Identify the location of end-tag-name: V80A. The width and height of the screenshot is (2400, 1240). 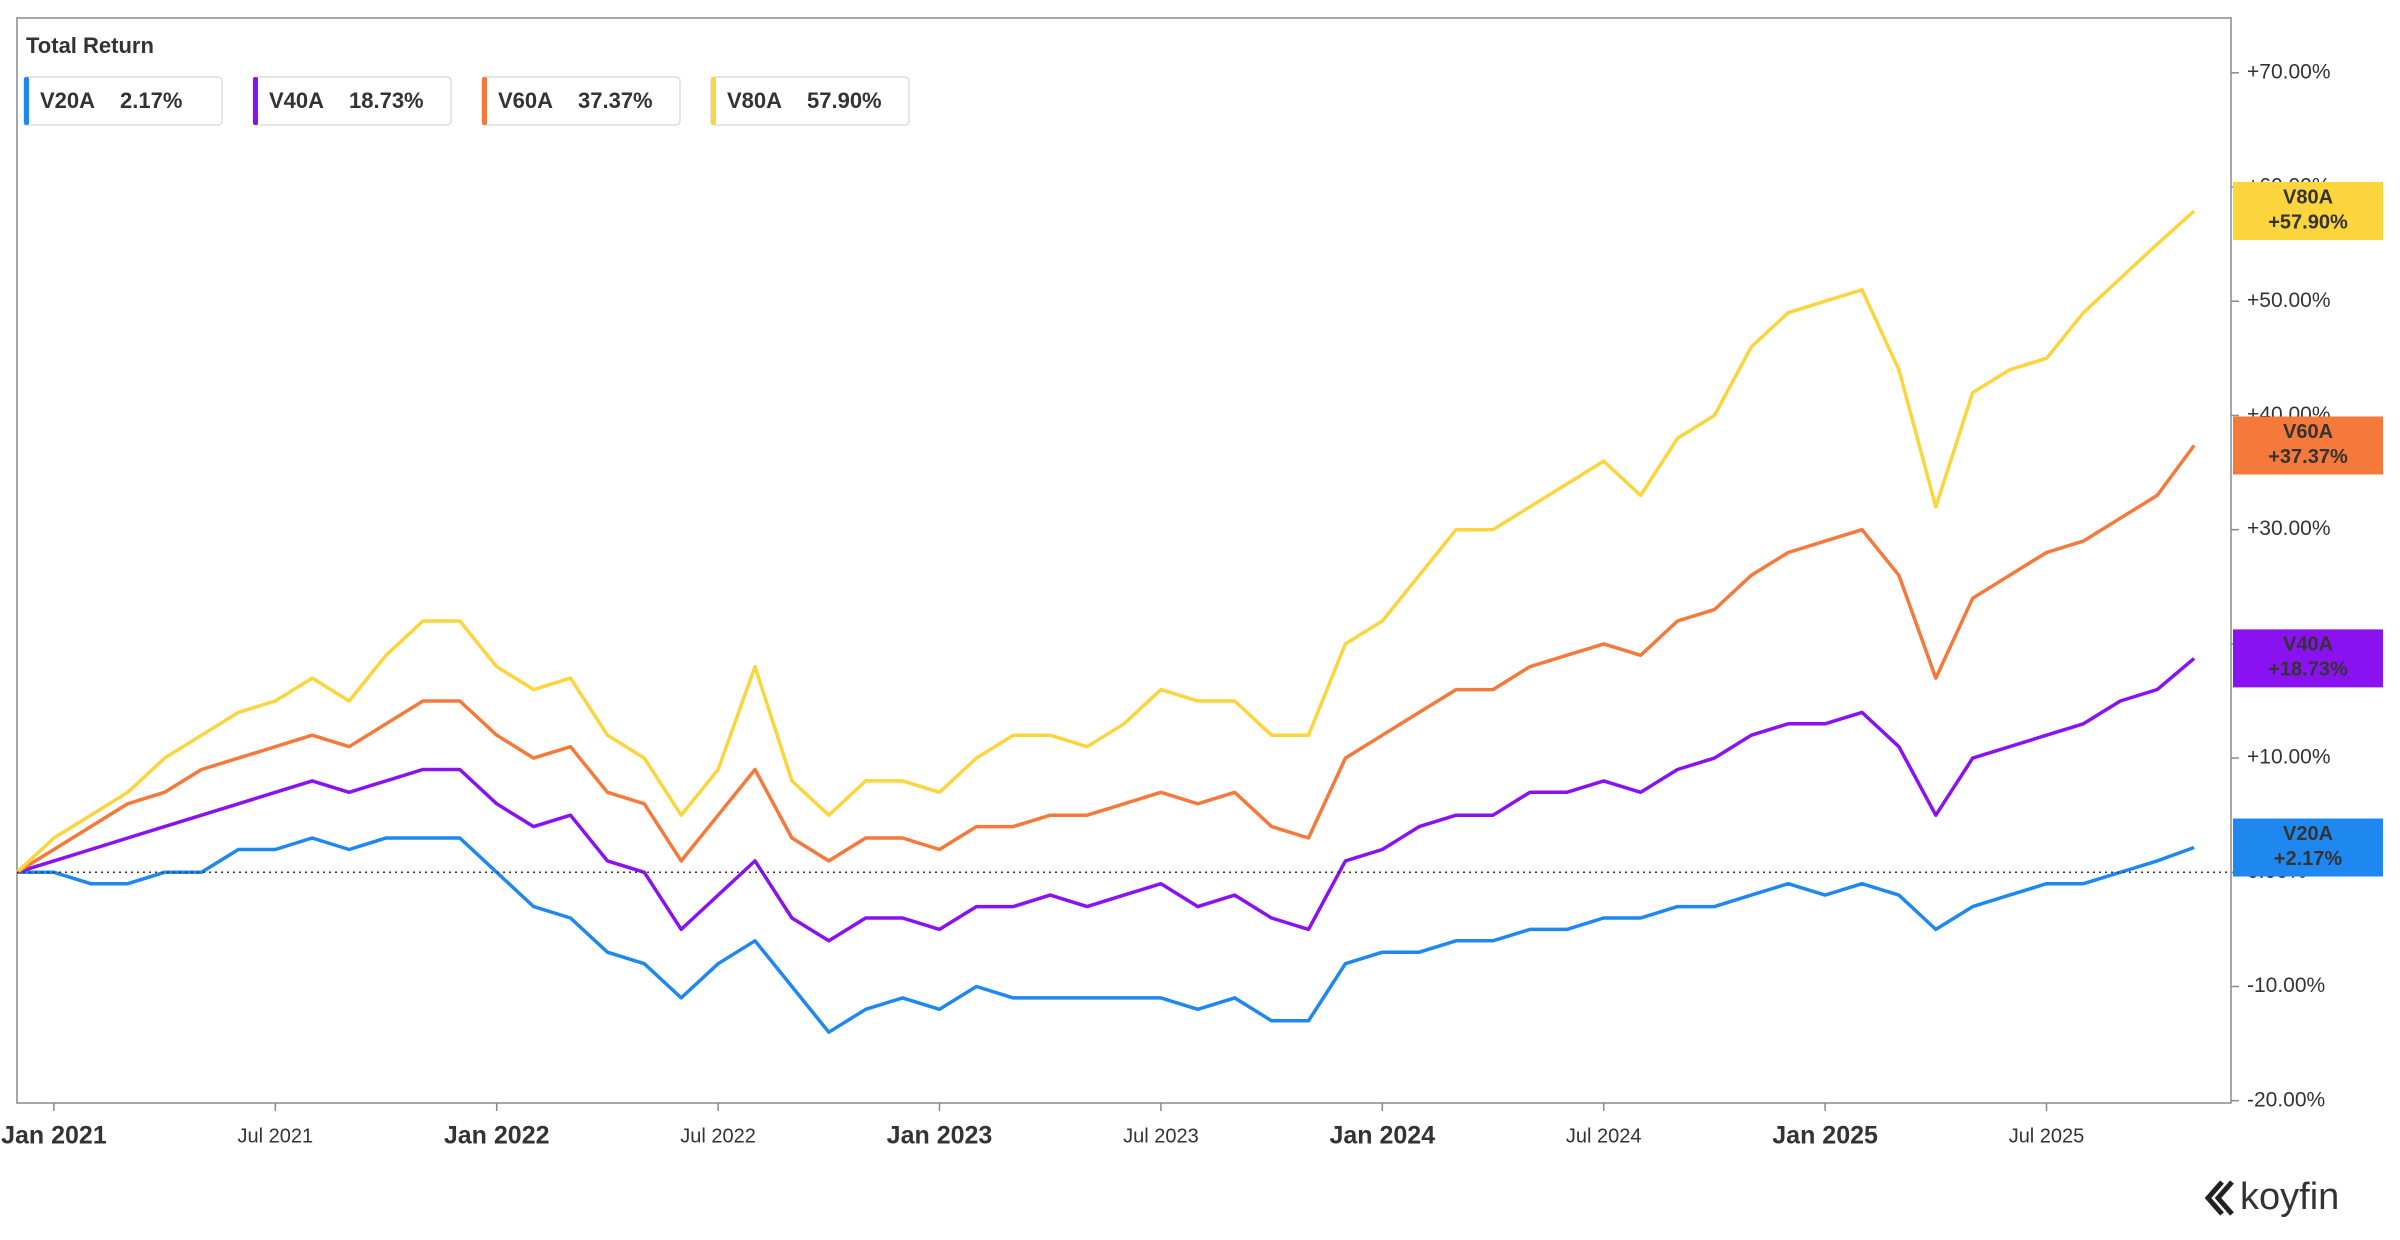
(2308, 197).